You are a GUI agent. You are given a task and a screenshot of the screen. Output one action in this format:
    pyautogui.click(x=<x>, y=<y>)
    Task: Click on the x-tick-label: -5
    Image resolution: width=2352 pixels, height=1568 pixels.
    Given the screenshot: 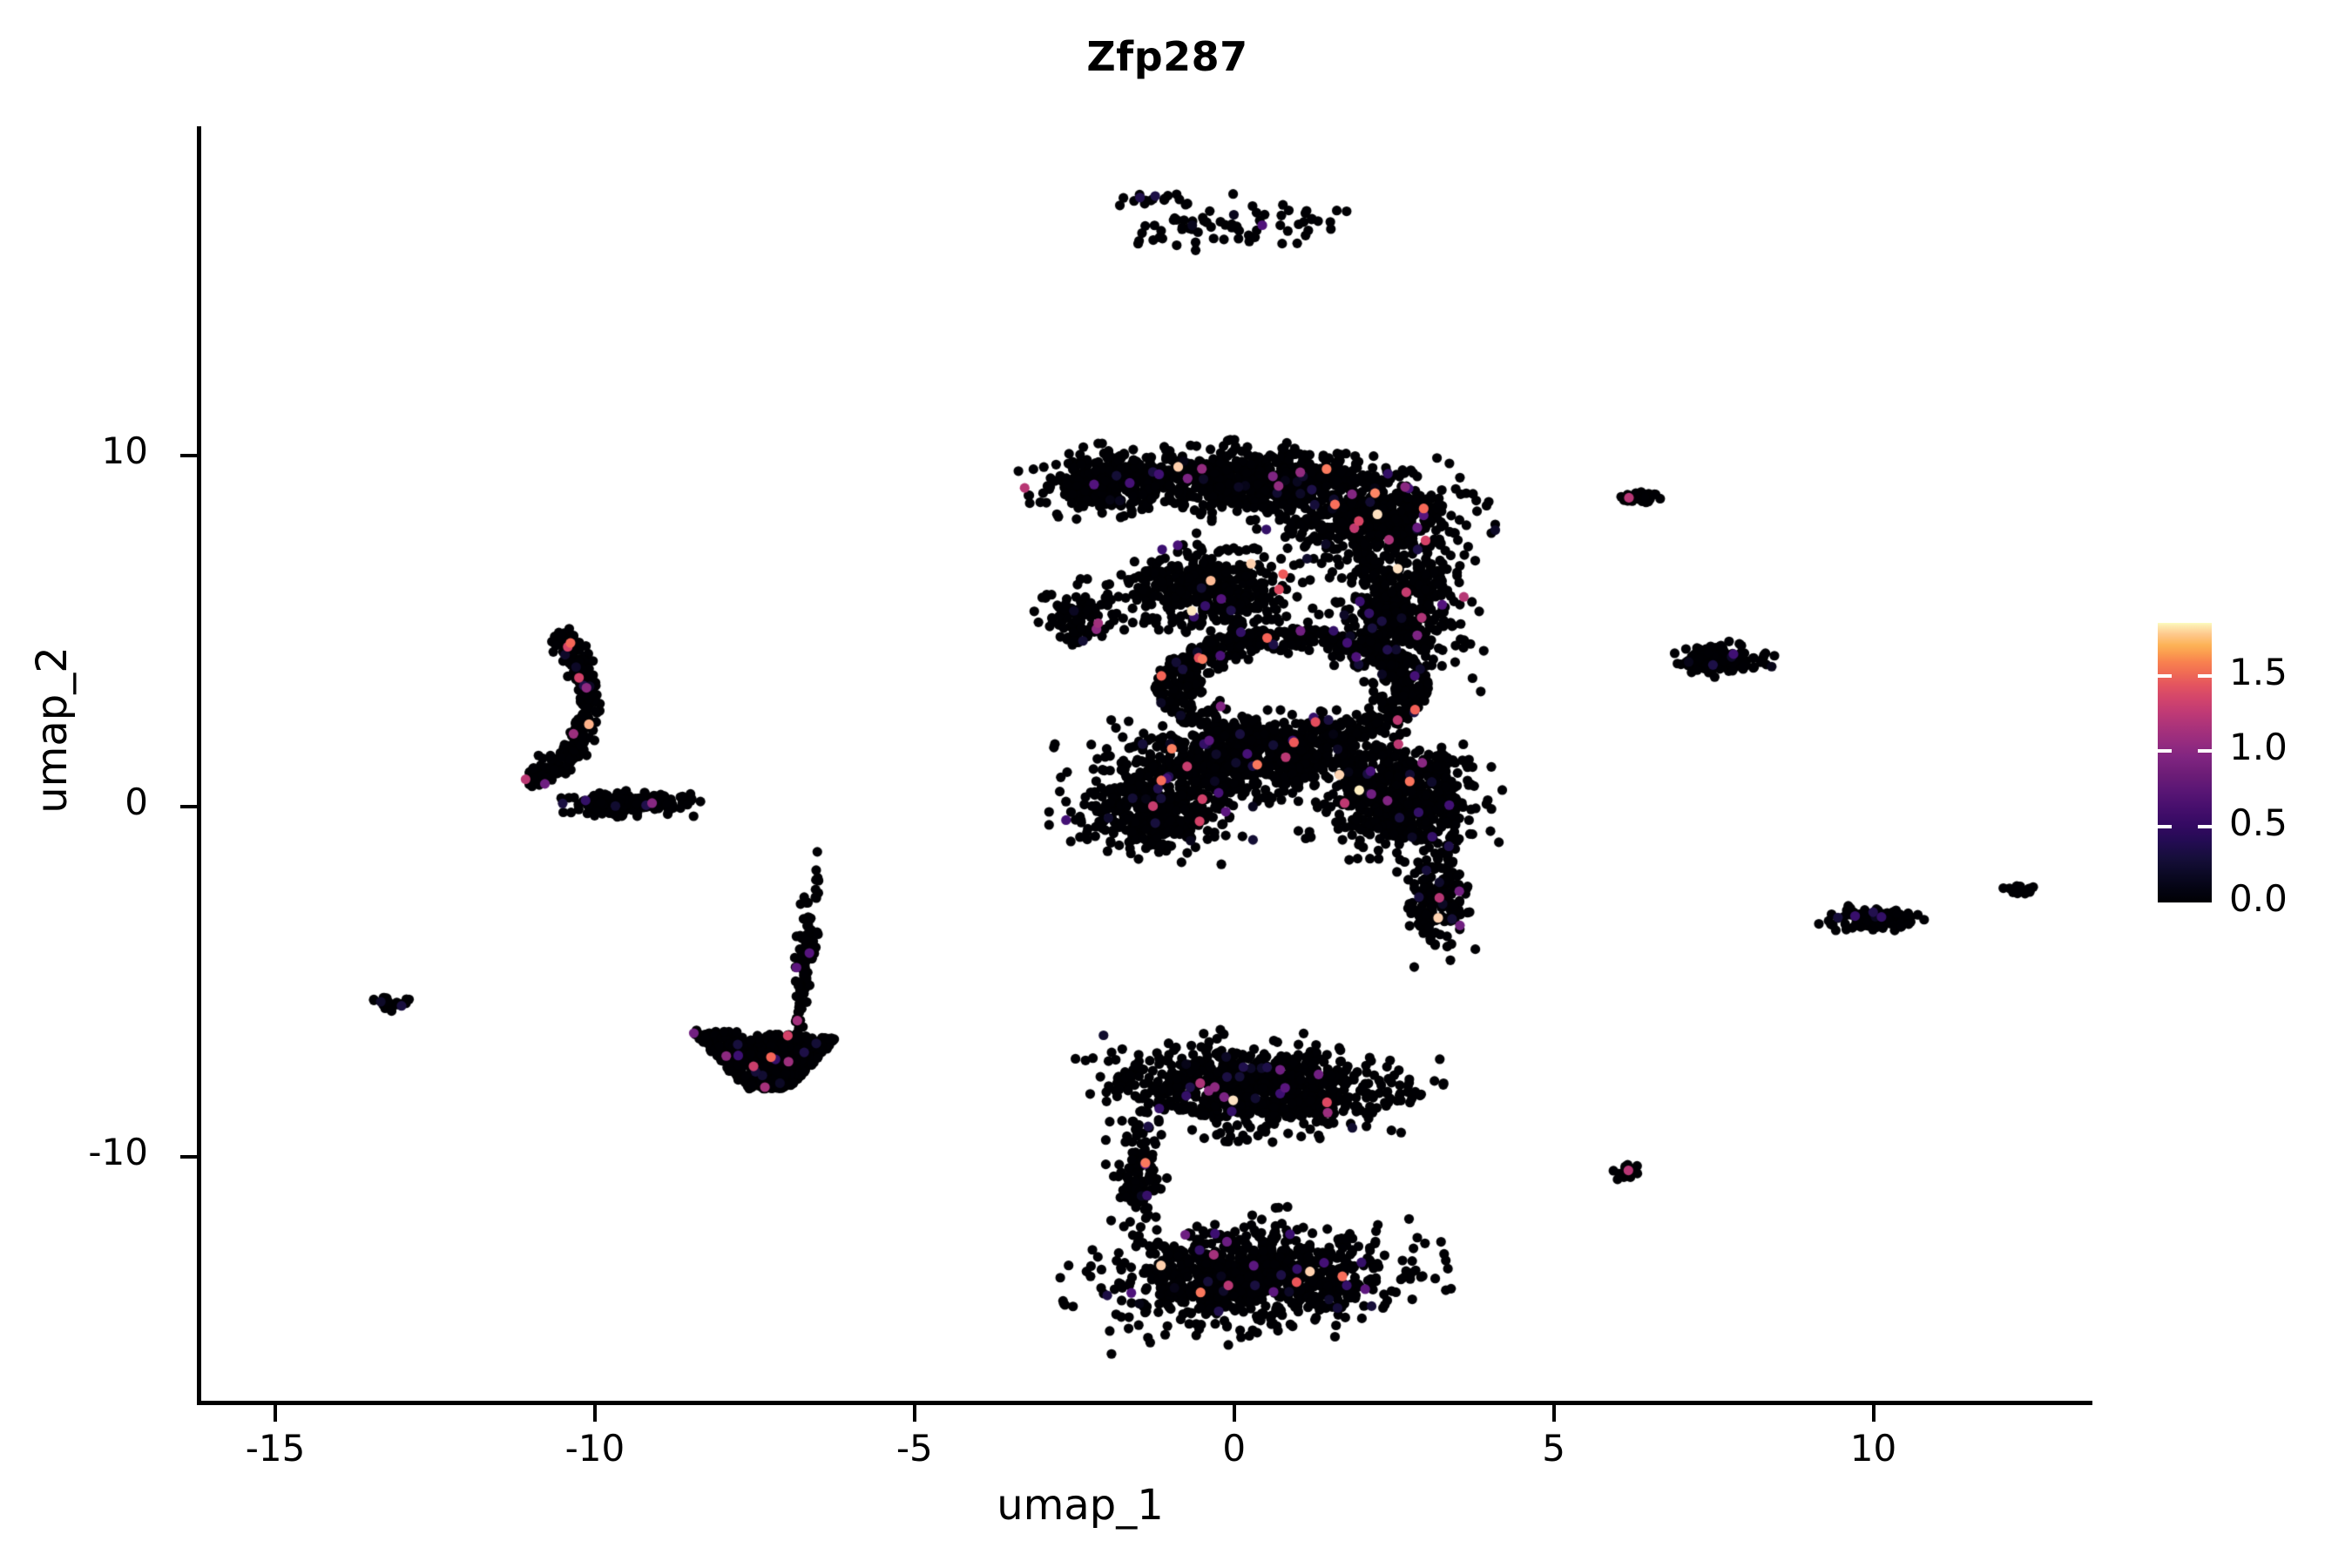 What is the action you would take?
    pyautogui.click(x=915, y=1448)
    